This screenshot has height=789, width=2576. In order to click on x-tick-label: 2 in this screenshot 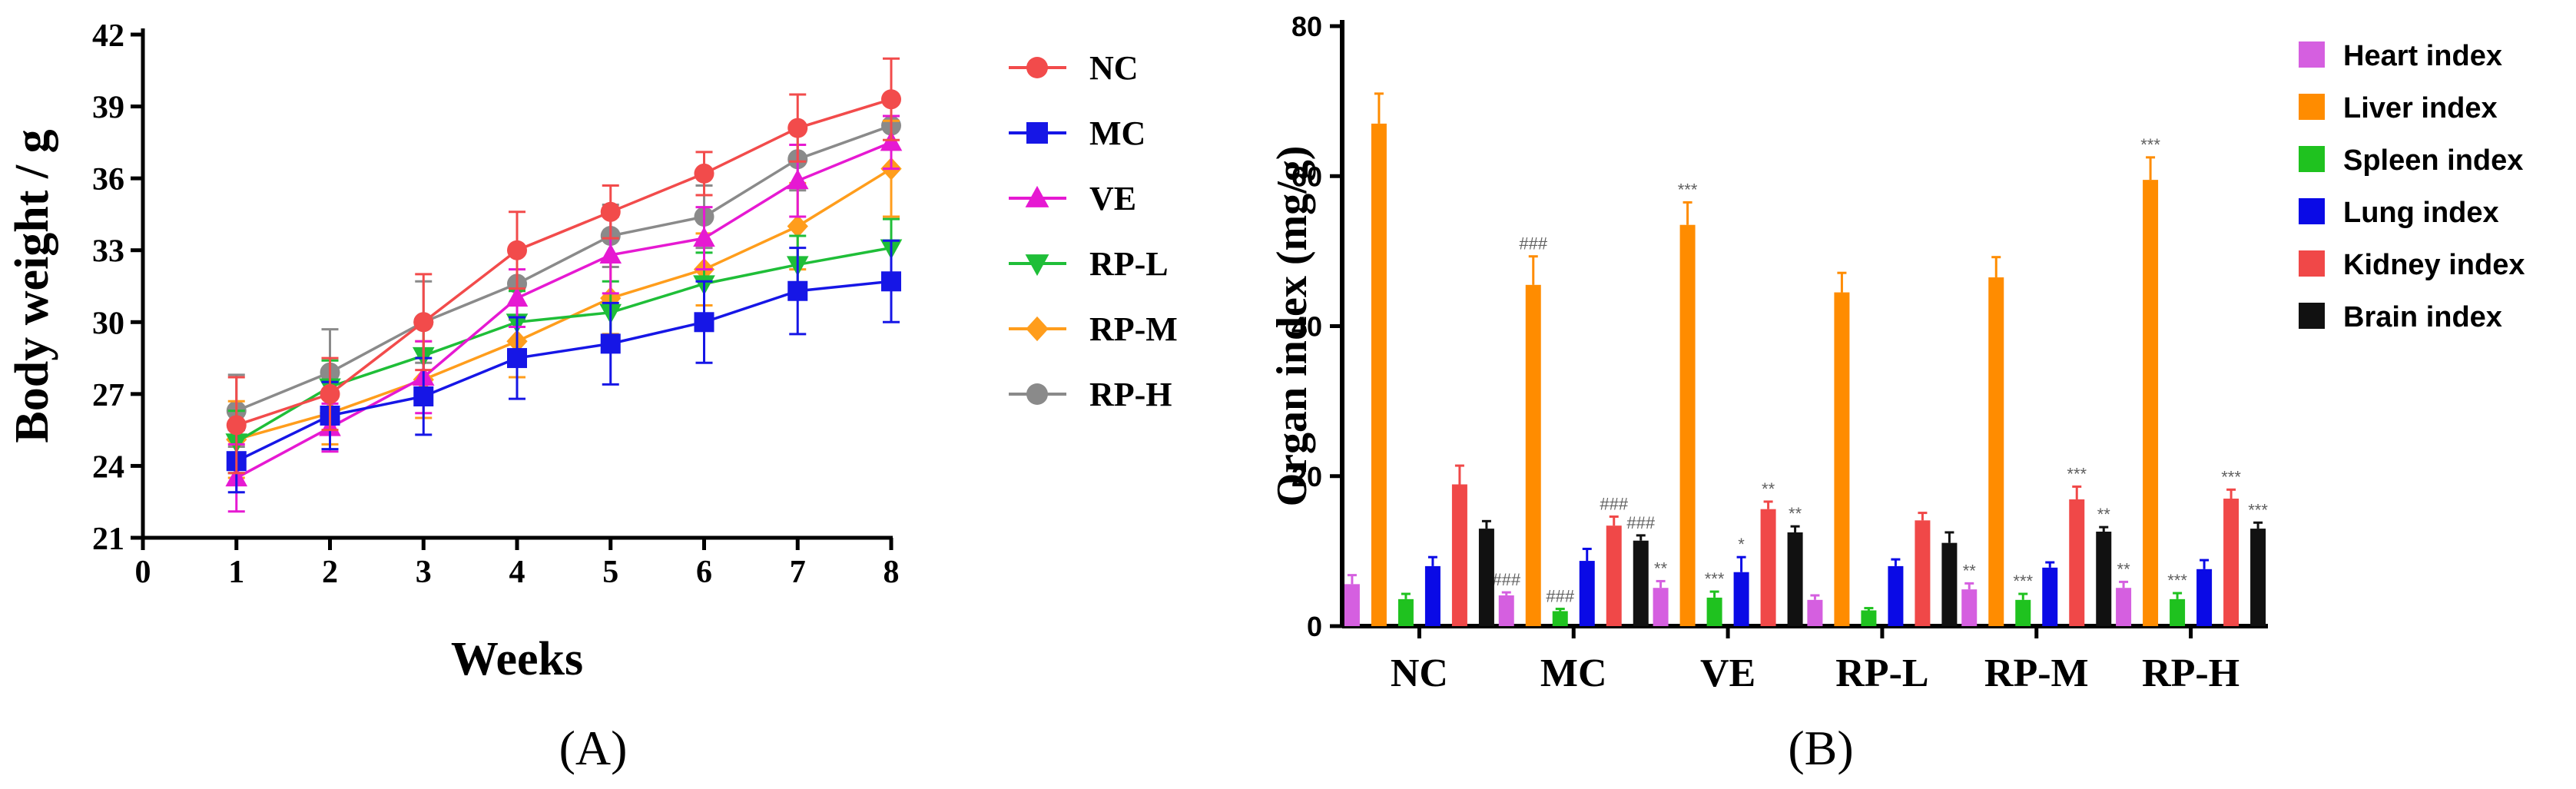, I will do `click(330, 573)`.